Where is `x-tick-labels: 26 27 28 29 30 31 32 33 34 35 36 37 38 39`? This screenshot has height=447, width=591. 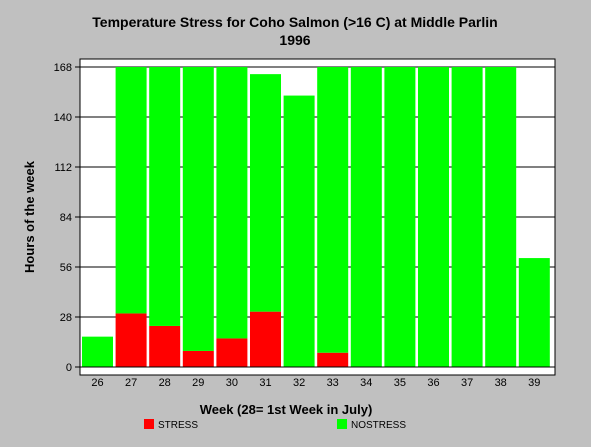
x-tick-labels: 26 27 28 29 30 31 32 33 34 35 36 37 38 39 is located at coordinates (315, 383).